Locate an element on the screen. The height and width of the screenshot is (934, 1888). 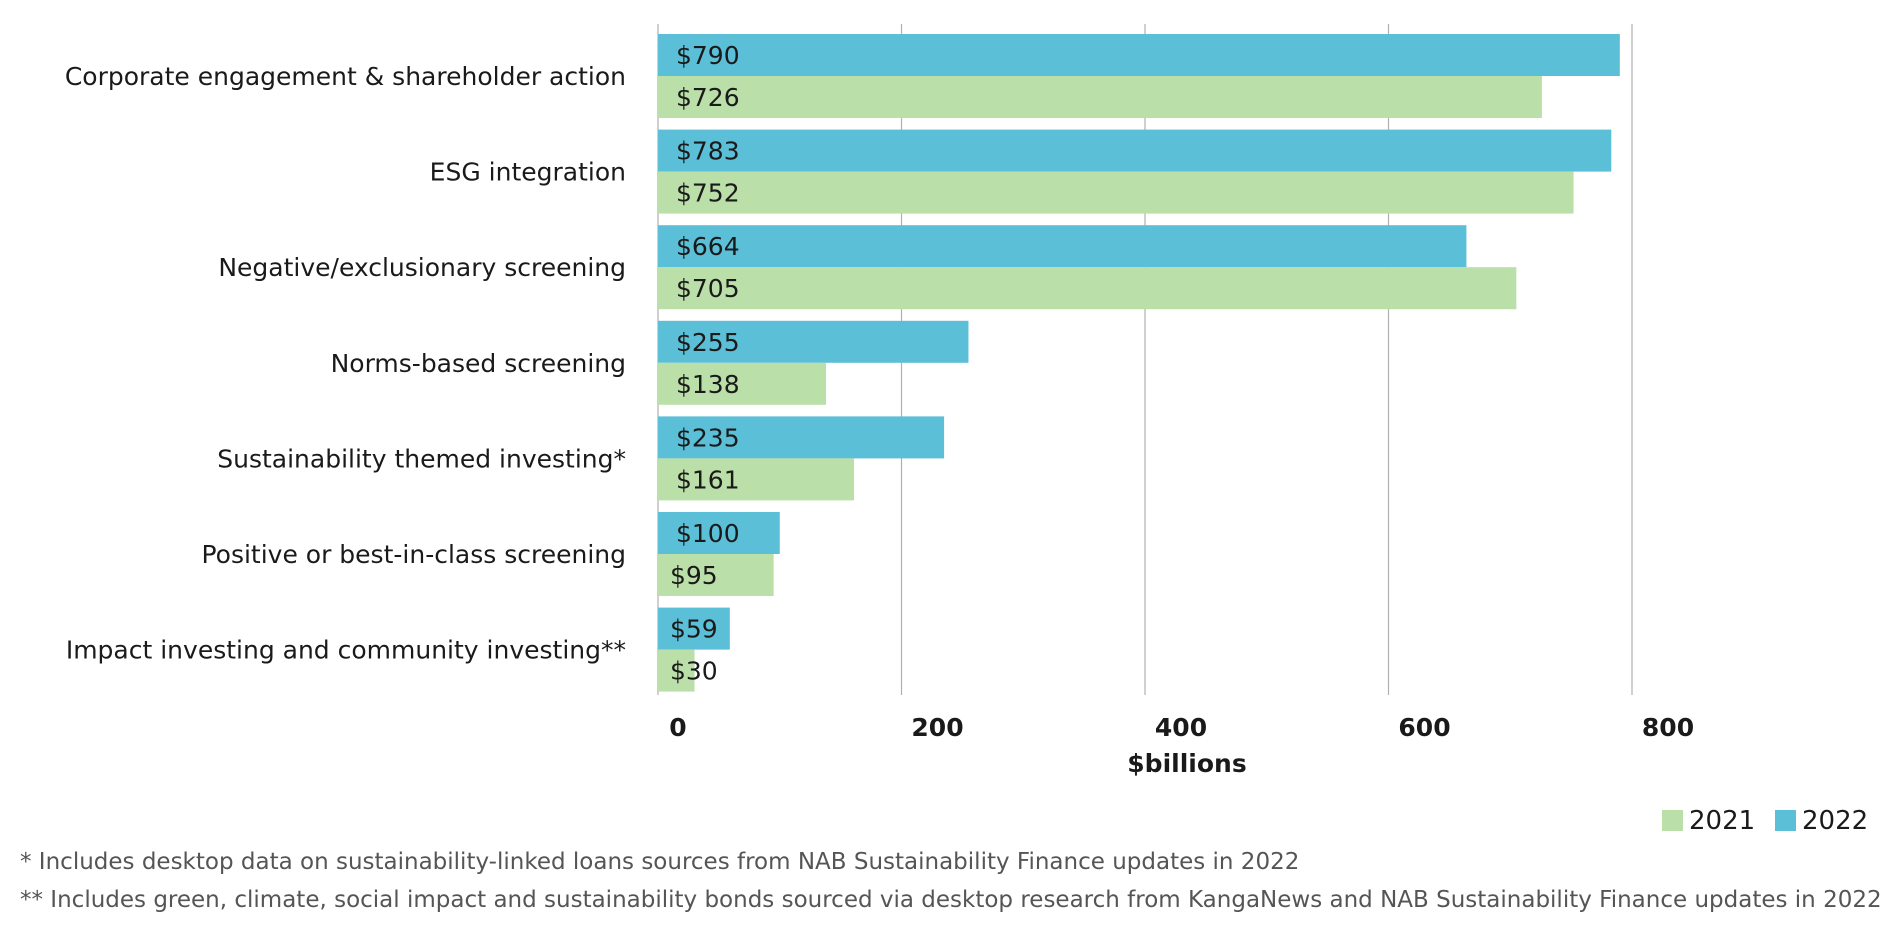
x-axis-ticks: 0 200 400 600 800 is located at coordinates (1181, 727).